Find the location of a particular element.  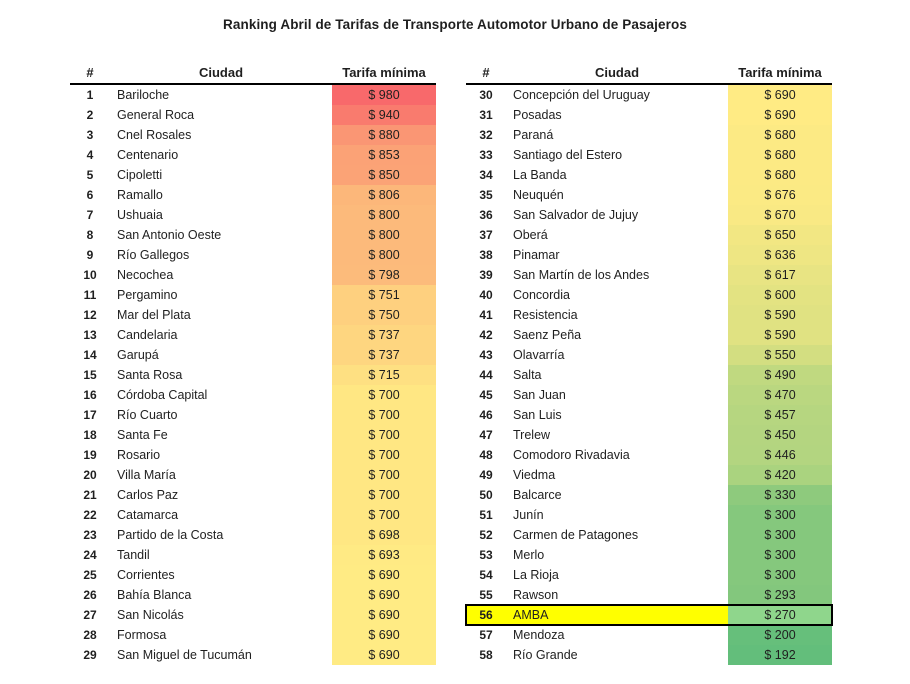

fare-cell: $ 980 is located at coordinates (384, 94).